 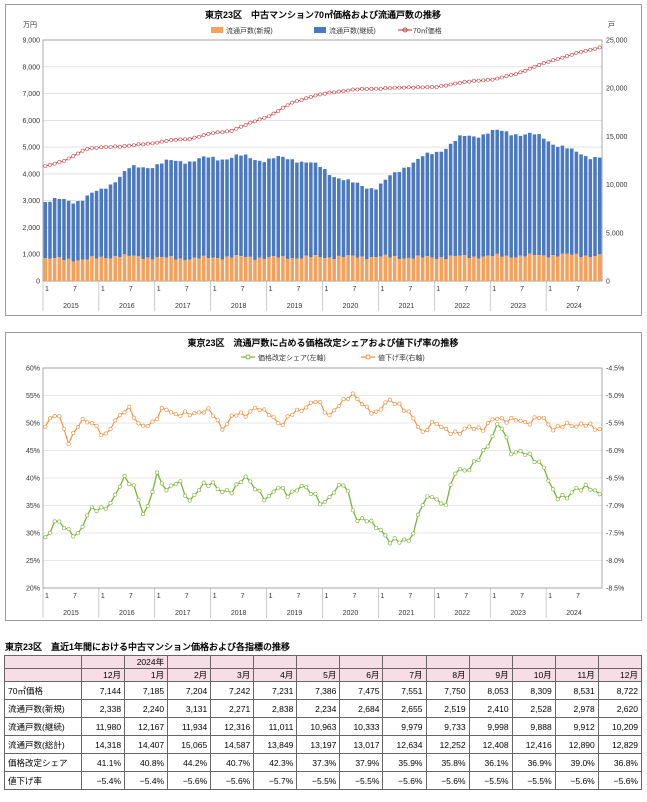 What do you see at coordinates (352, 30) in the screenshot?
I see `chart1-legend-label: 流通戸数(継続)` at bounding box center [352, 30].